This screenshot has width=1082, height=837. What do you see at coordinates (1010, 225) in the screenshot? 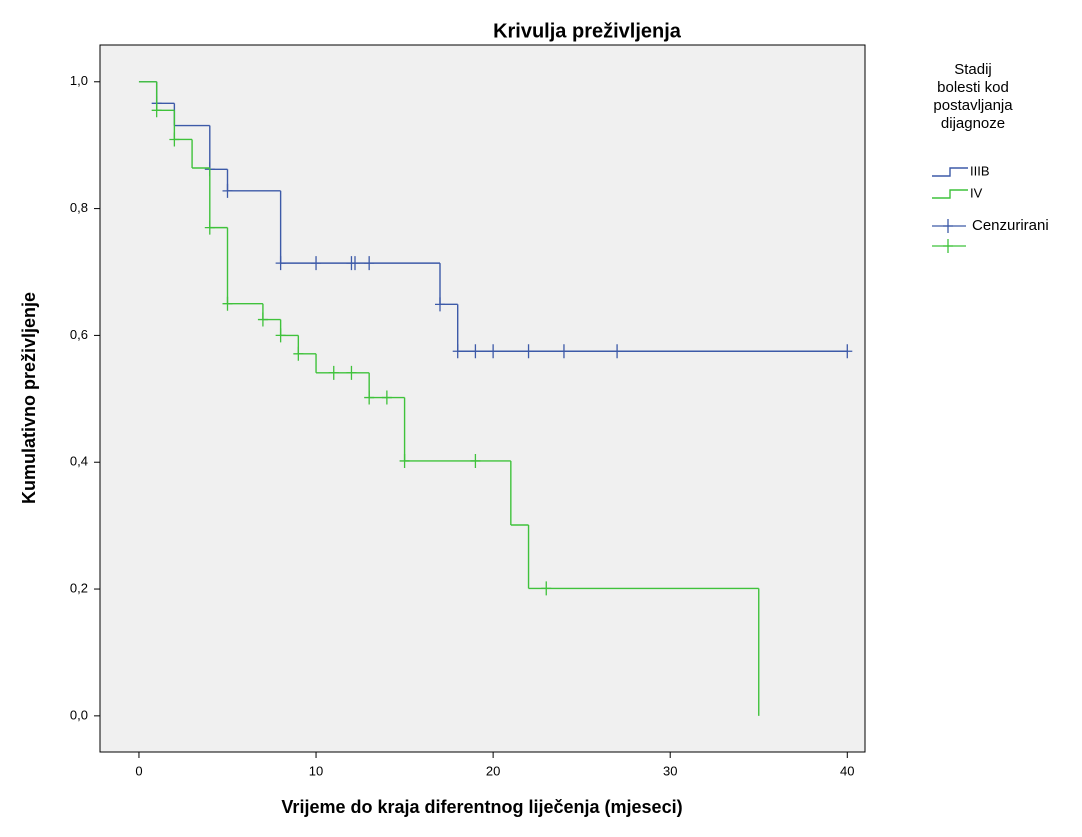
I see `legend-label: Cenzurirani` at bounding box center [1010, 225].